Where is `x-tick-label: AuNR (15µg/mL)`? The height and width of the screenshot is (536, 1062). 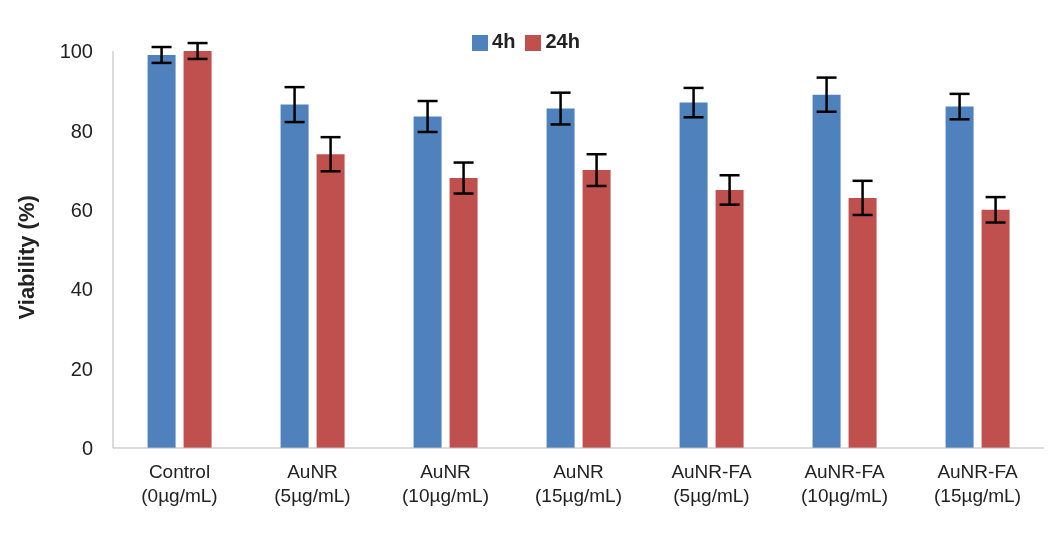
x-tick-label: AuNR (15µg/mL) is located at coordinates (578, 483).